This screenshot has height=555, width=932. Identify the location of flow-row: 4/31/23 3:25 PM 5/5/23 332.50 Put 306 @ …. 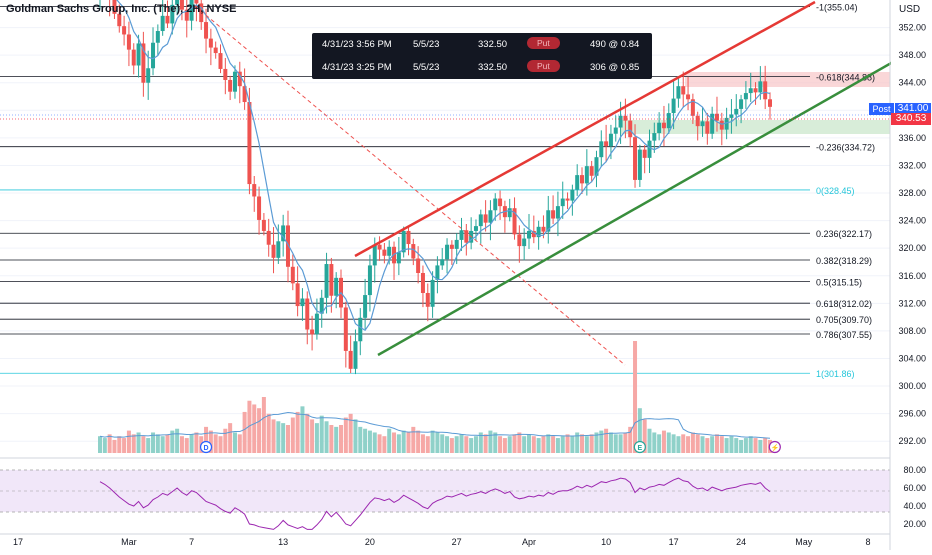
(482, 67).